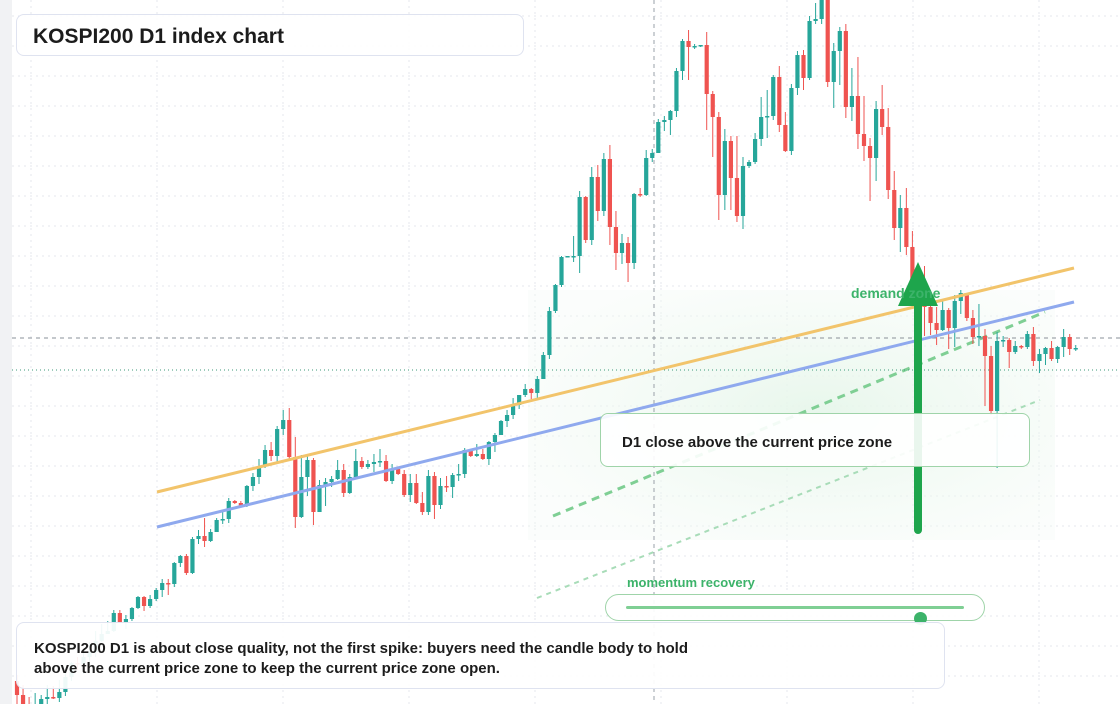  Describe the element at coordinates (918, 284) in the screenshot. I see `up-arrow-icon` at that location.